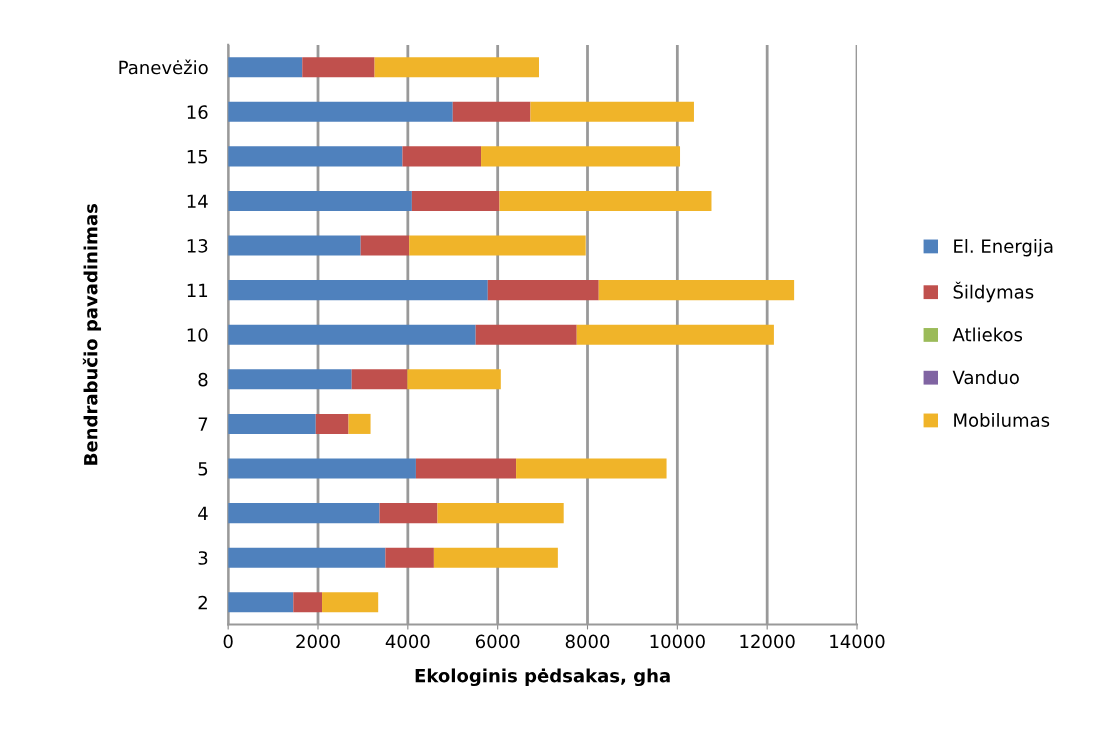  What do you see at coordinates (1002, 420) in the screenshot?
I see `legend-label: Mobilumas` at bounding box center [1002, 420].